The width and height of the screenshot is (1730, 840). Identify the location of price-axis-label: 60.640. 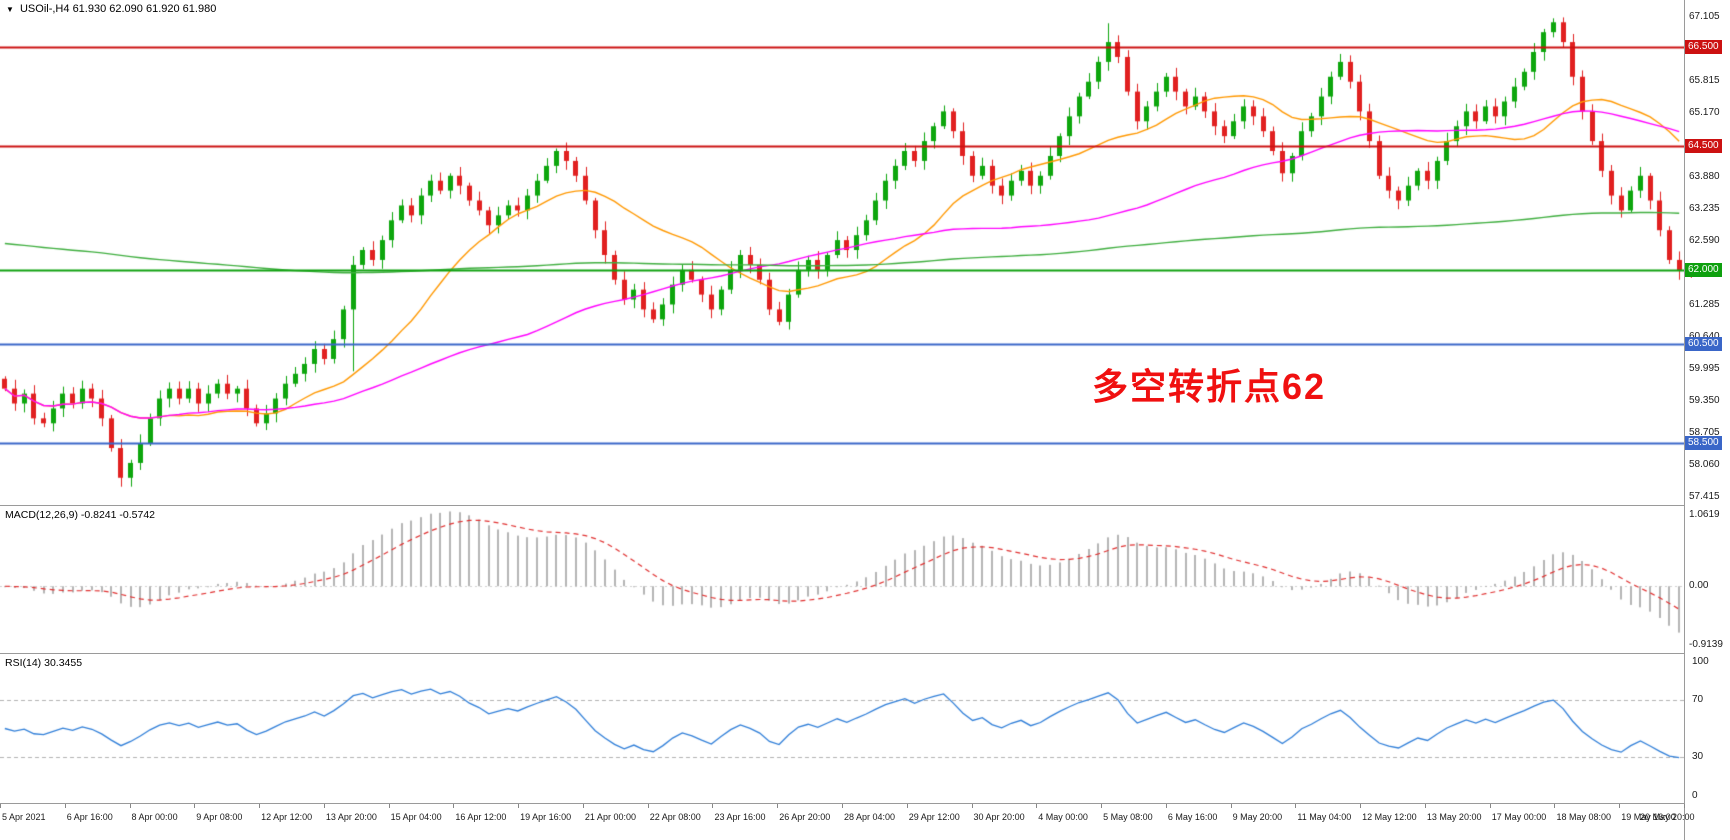
(1704, 337).